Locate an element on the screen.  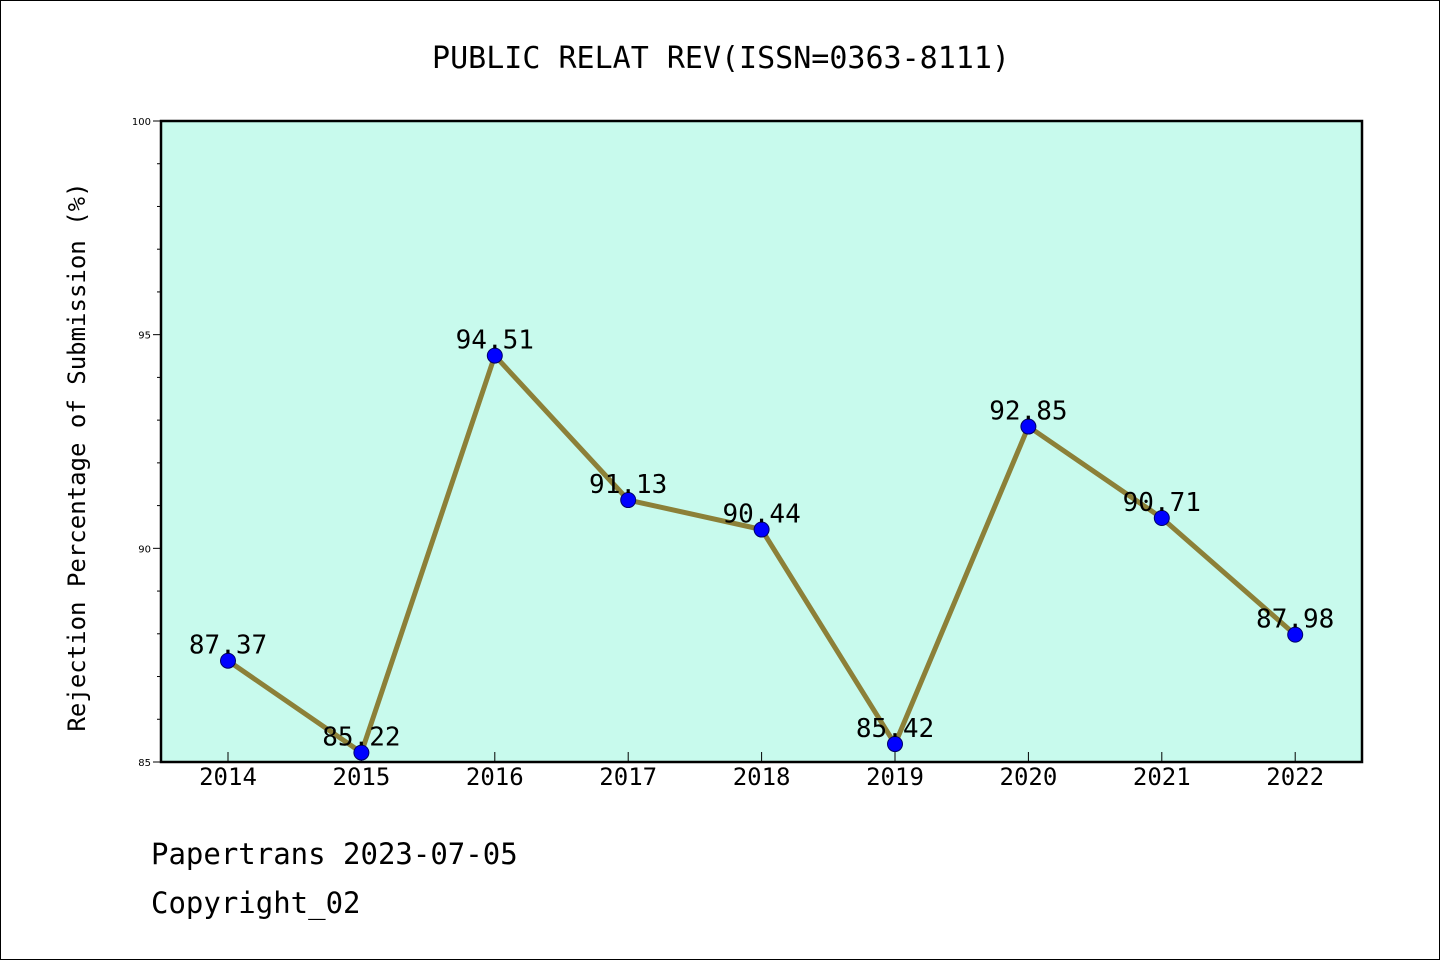
x-tick-label: 2021 is located at coordinates (1162, 777).